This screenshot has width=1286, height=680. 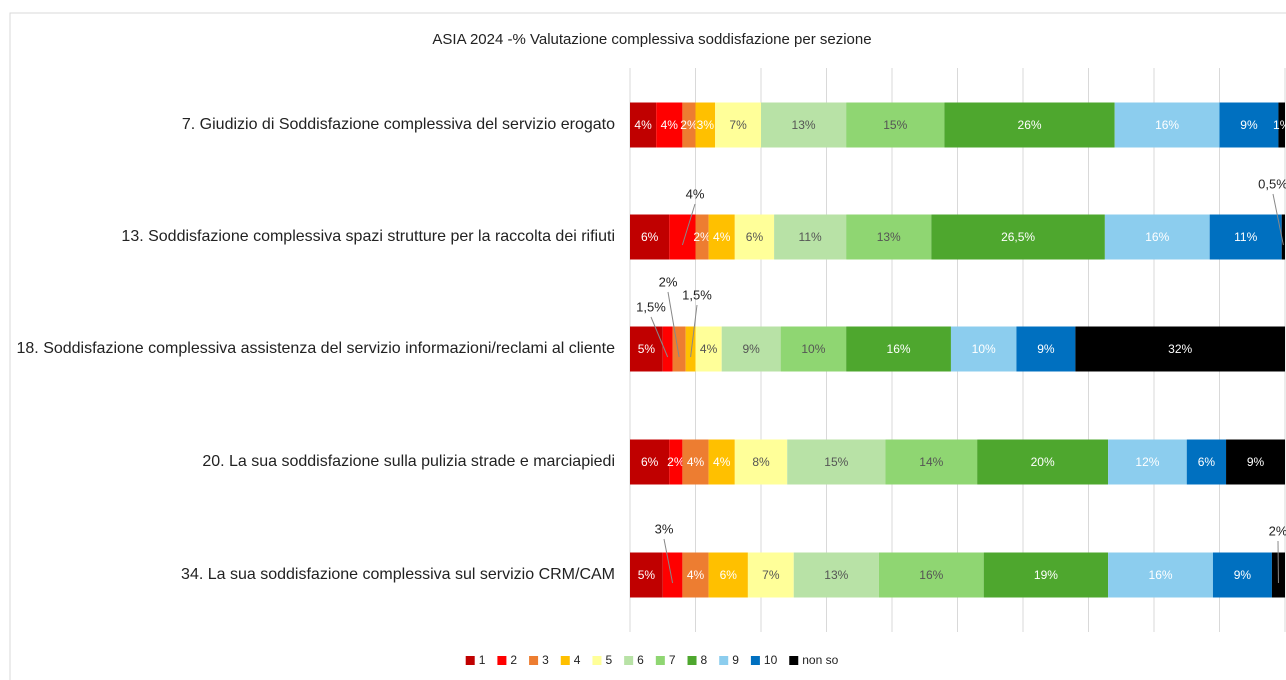 I want to click on data-label: 19%, so click(x=1046, y=575).